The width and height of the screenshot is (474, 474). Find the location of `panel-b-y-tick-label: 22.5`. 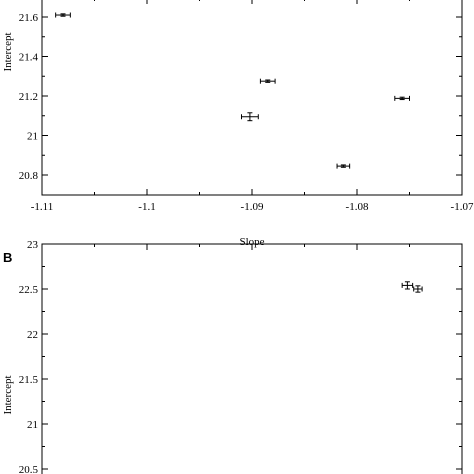

panel-b-y-tick-label: 22.5 is located at coordinates (29, 290).